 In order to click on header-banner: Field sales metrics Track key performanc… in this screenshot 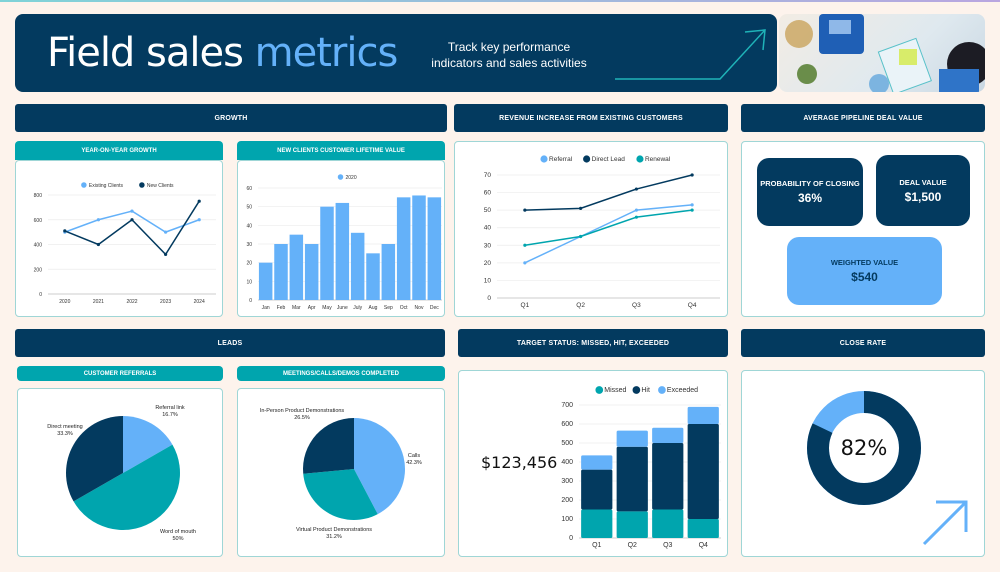, I will do `click(396, 53)`.